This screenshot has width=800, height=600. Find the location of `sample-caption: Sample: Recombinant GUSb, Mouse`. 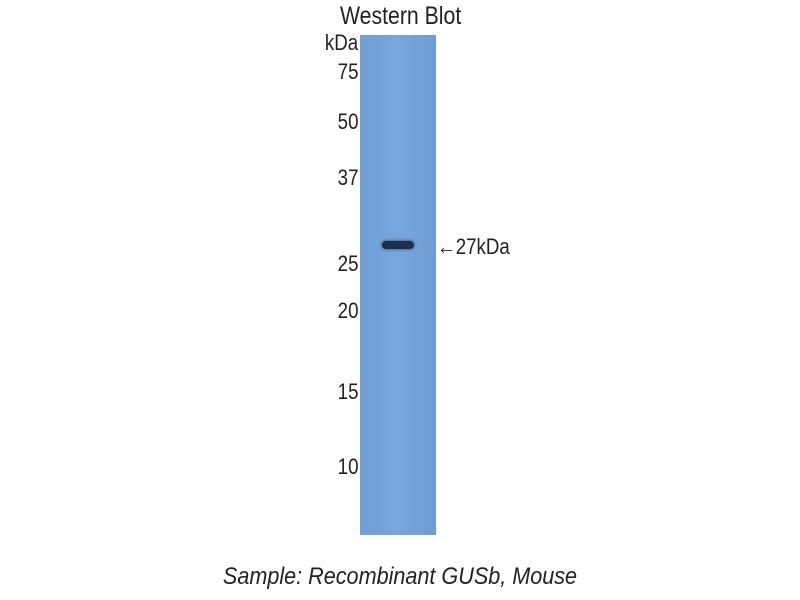

sample-caption: Sample: Recombinant GUSb, Mouse is located at coordinates (400, 576).